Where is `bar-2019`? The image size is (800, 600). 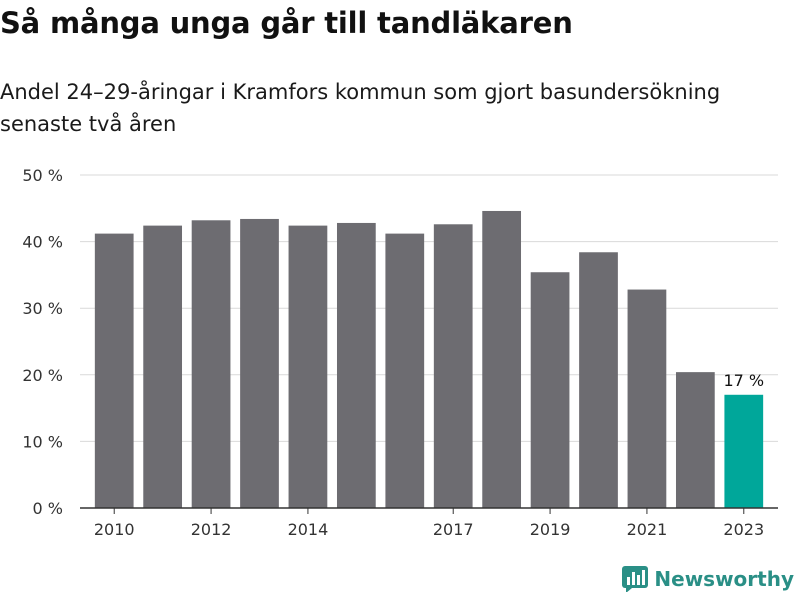 bar-2019 is located at coordinates (550, 390).